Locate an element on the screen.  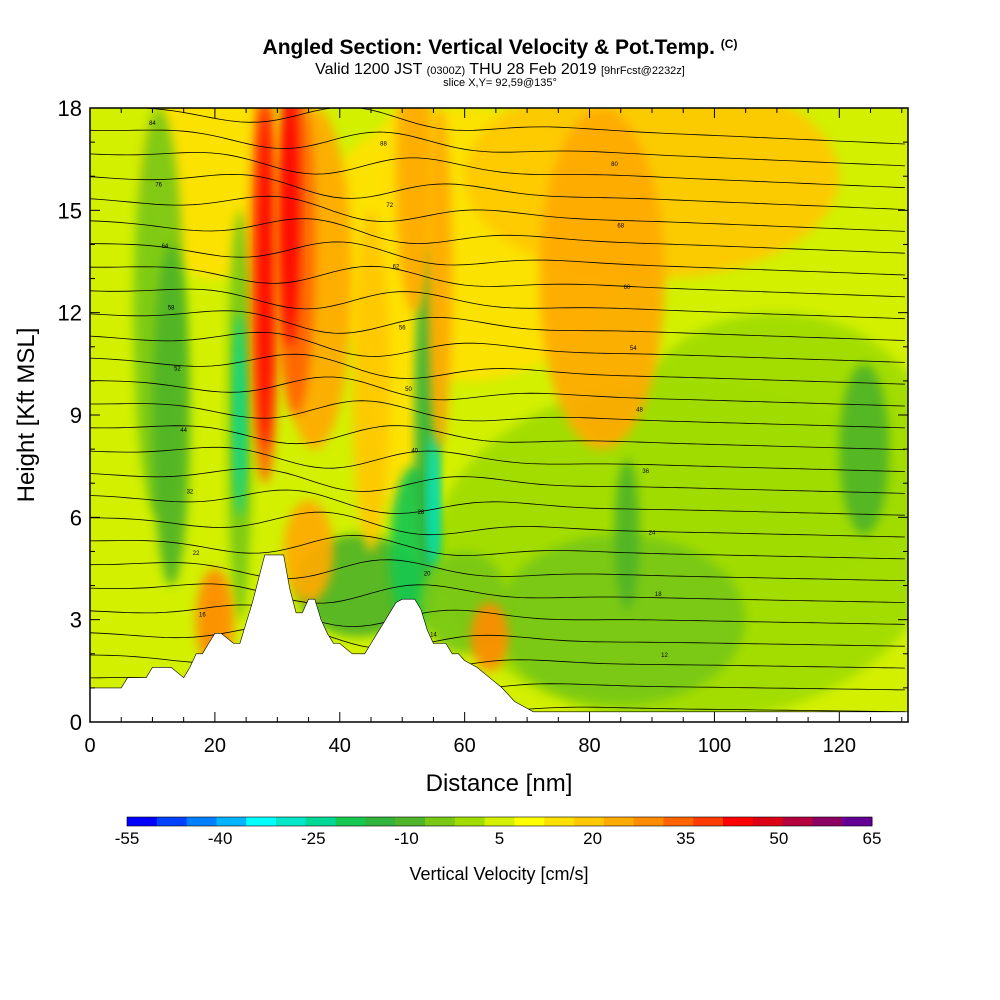
y-tick-label: 18 is located at coordinates (70, 108).